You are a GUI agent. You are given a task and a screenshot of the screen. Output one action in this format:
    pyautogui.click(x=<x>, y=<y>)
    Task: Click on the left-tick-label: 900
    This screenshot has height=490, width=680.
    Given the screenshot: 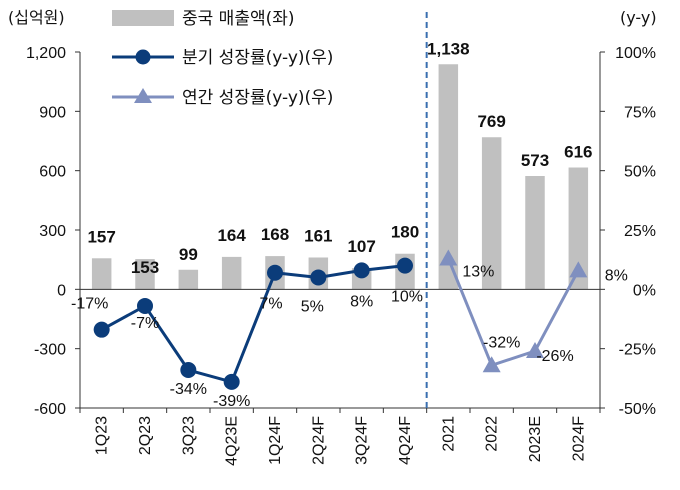 What is the action you would take?
    pyautogui.click(x=52, y=112)
    